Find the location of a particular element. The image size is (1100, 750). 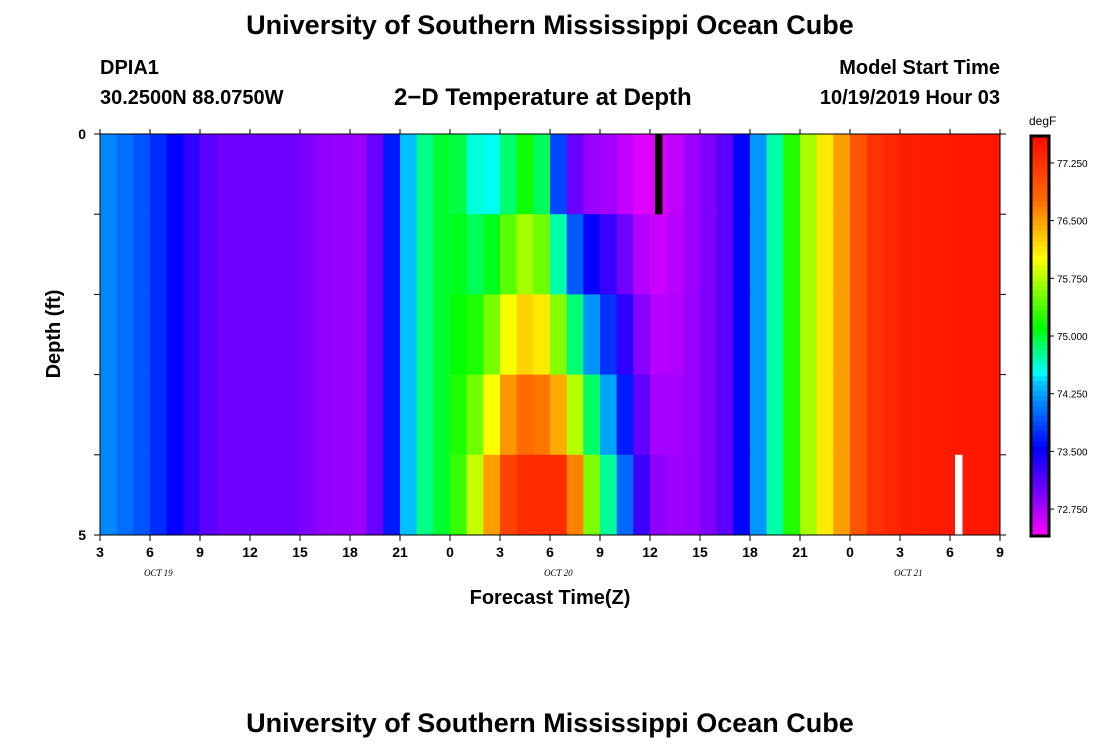

x-tick-label: 3 is located at coordinates (500, 552).